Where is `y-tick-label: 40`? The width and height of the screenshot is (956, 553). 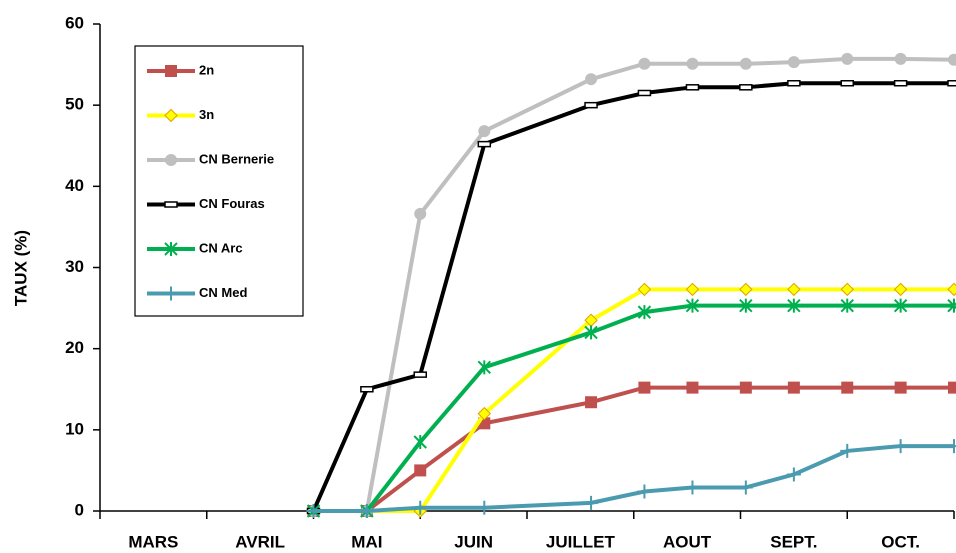
y-tick-label: 40 is located at coordinates (74, 185).